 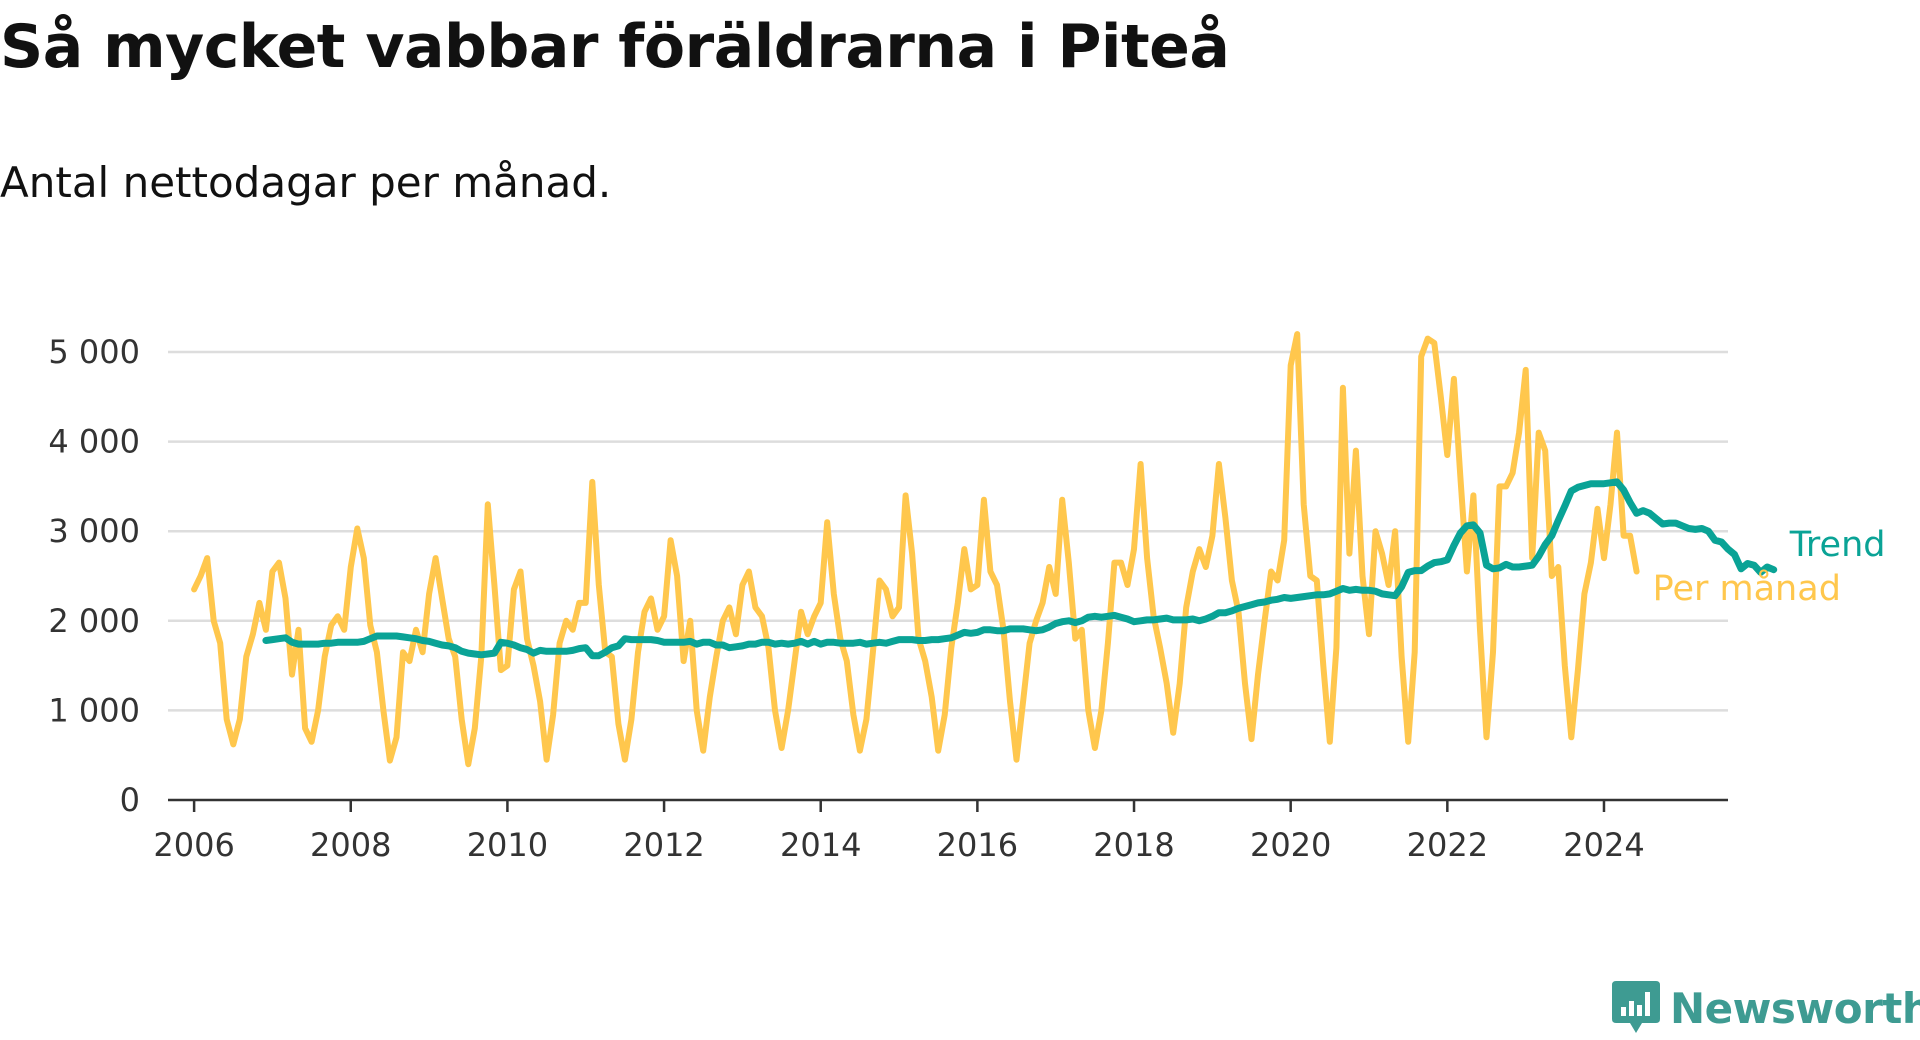 I want to click on y-tick-label: 0, so click(x=130, y=800).